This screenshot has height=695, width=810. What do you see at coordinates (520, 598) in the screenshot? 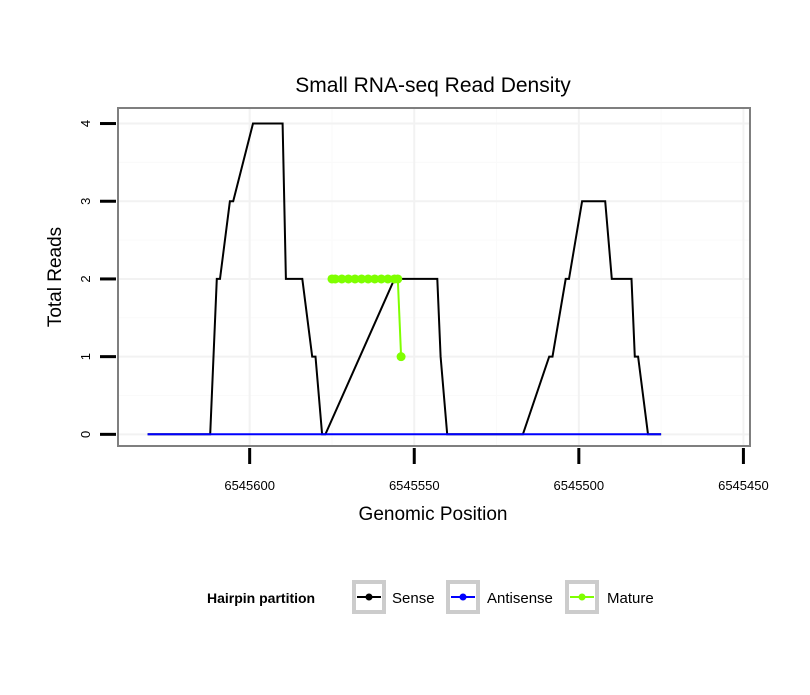
I see `legend-label-antisense: Antisense` at bounding box center [520, 598].